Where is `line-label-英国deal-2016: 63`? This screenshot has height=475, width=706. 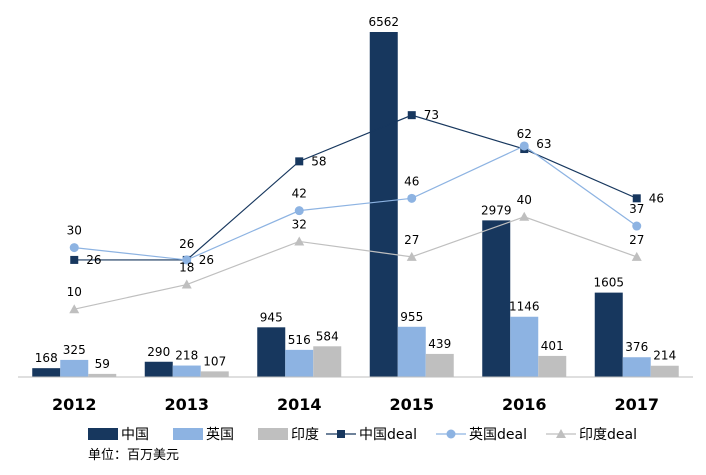 line-label-英国deal-2016: 63 is located at coordinates (543, 144).